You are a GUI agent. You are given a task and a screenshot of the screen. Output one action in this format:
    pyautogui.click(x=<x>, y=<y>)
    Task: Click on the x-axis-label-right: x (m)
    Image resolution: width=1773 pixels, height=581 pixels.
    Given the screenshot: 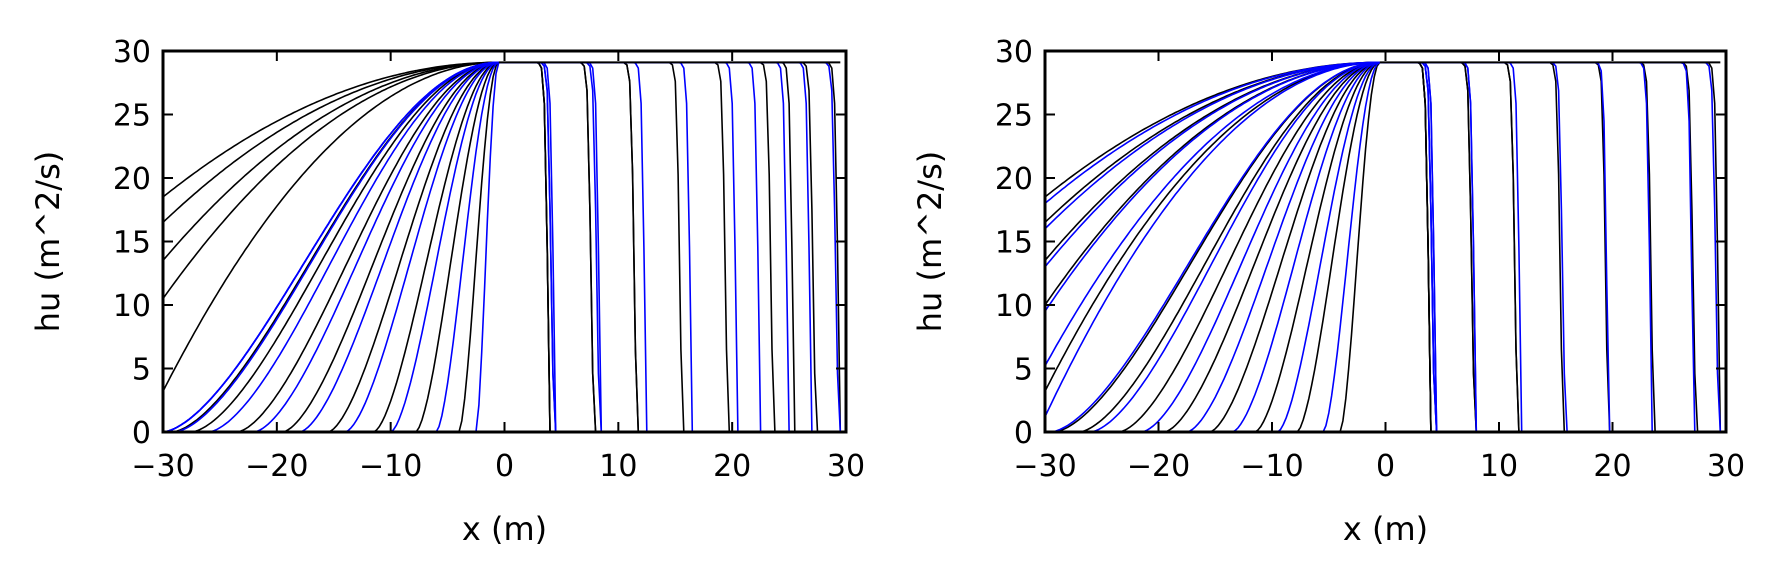 What is the action you would take?
    pyautogui.click(x=1385, y=529)
    